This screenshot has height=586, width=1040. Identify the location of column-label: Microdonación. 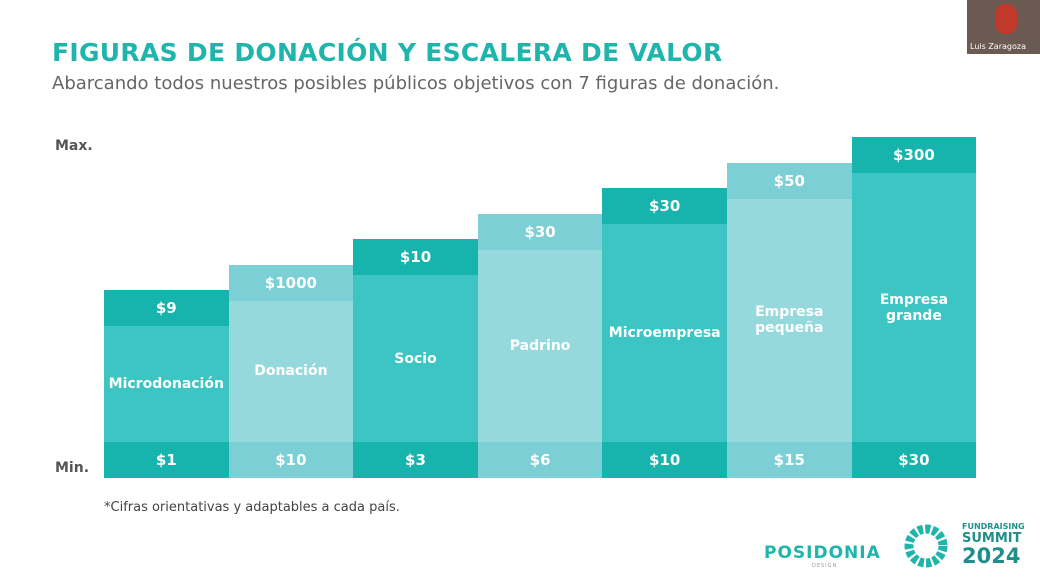
(166, 384).